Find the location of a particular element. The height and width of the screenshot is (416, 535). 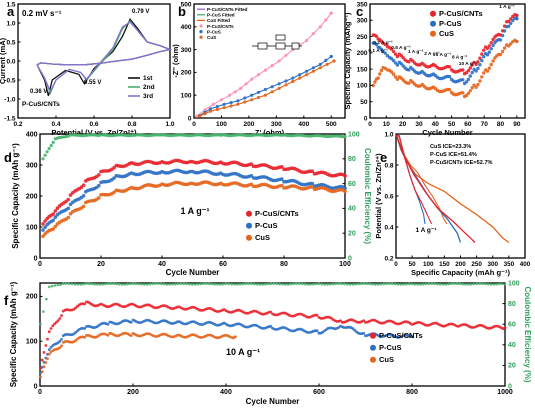

x-tick-label: 600 is located at coordinates (319, 392).